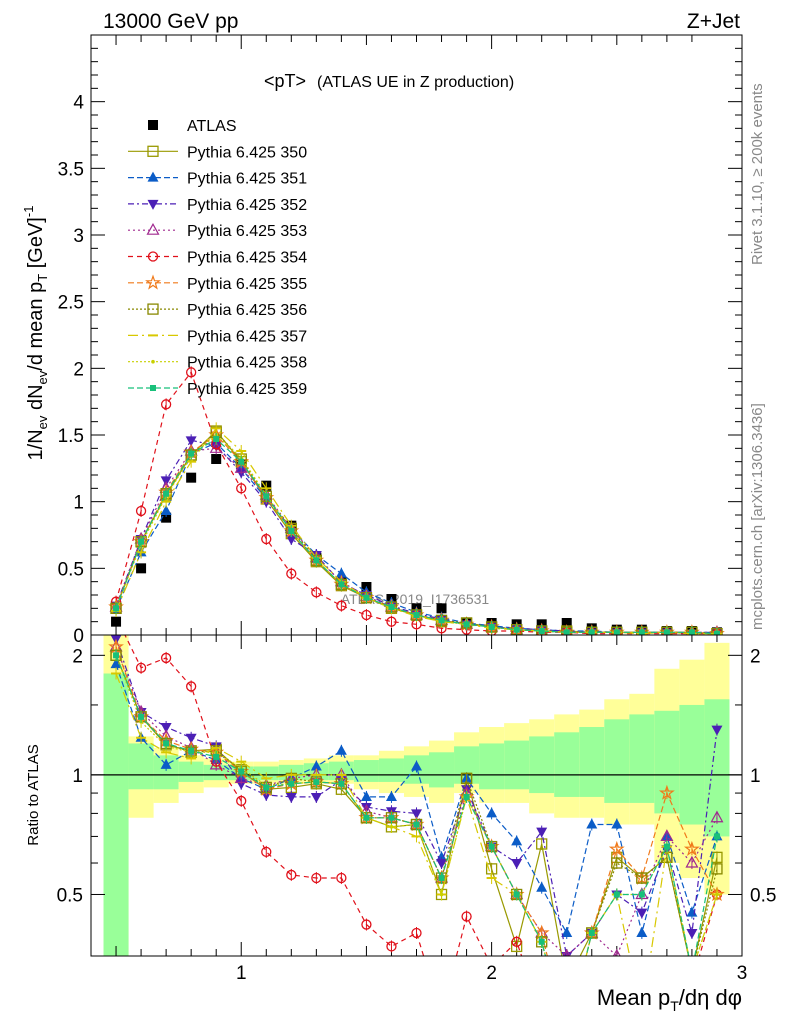 The width and height of the screenshot is (786, 1024). Describe the element at coordinates (247, 310) in the screenshot. I see `legend-label-356: Pythia 6.425 356` at that location.